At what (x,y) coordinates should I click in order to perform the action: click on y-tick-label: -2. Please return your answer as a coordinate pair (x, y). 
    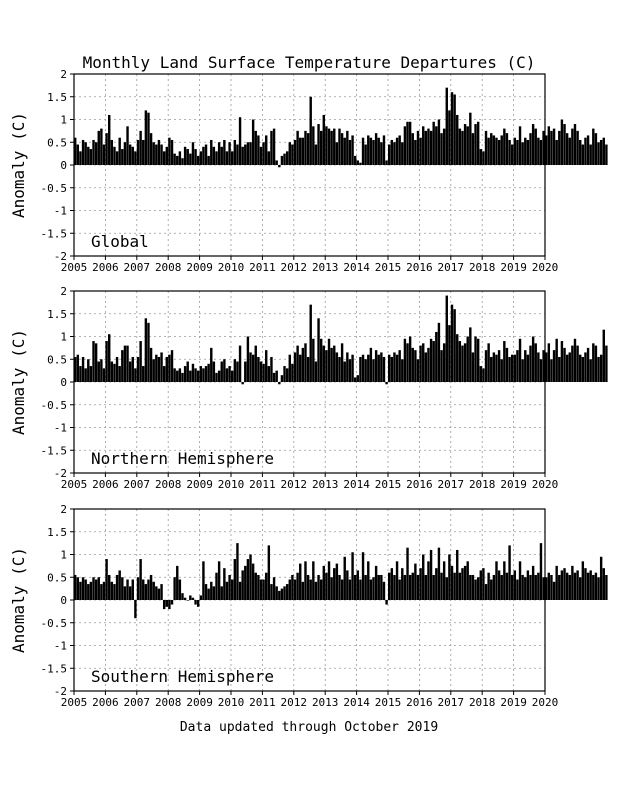
    Looking at the image, I should click on (60, 256).